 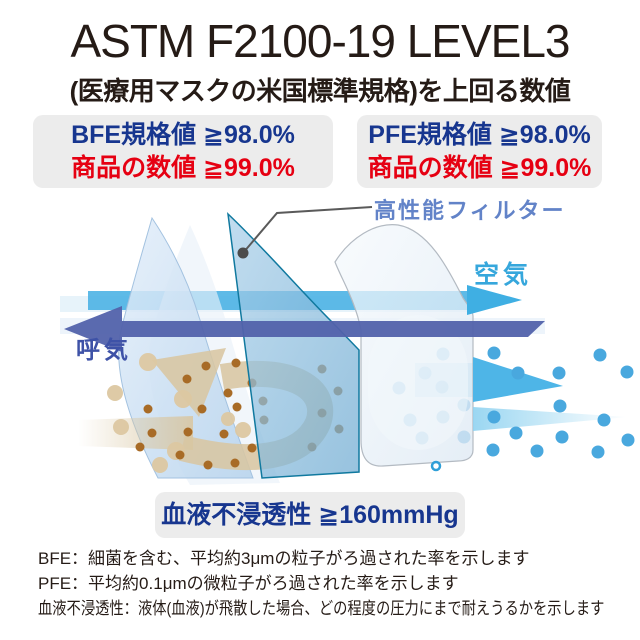 What do you see at coordinates (550, 419) in the screenshot?
I see `clean-air-tail` at bounding box center [550, 419].